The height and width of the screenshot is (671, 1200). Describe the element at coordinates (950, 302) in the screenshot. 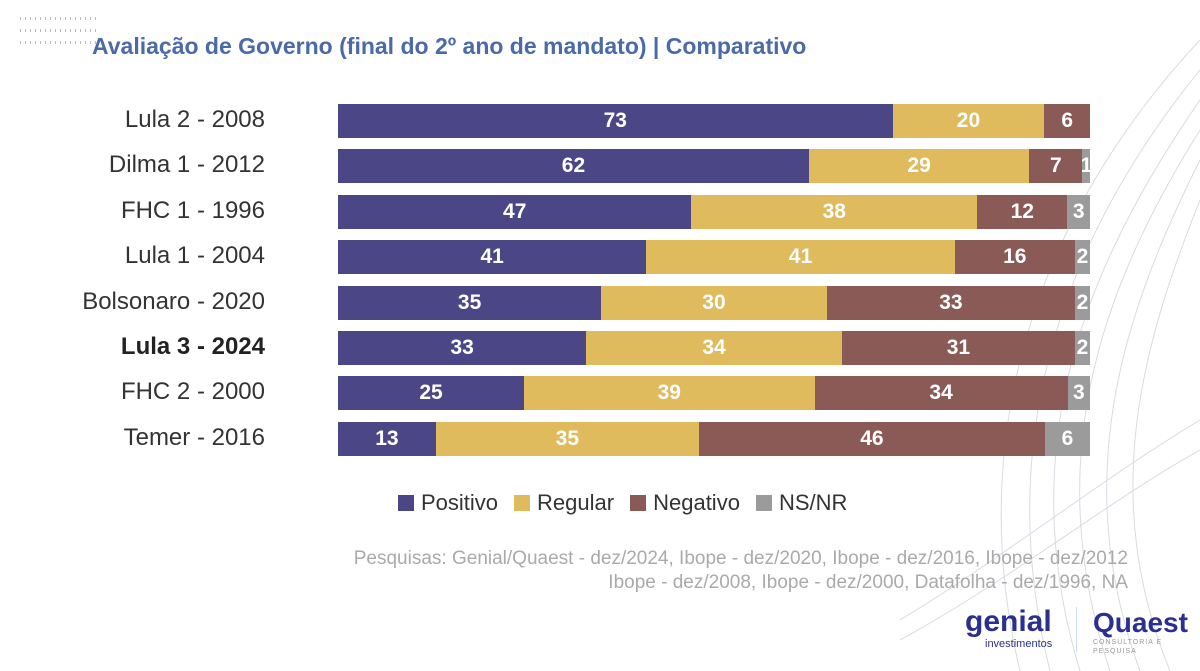

I see `bar-segment-negativo: 33` at that location.